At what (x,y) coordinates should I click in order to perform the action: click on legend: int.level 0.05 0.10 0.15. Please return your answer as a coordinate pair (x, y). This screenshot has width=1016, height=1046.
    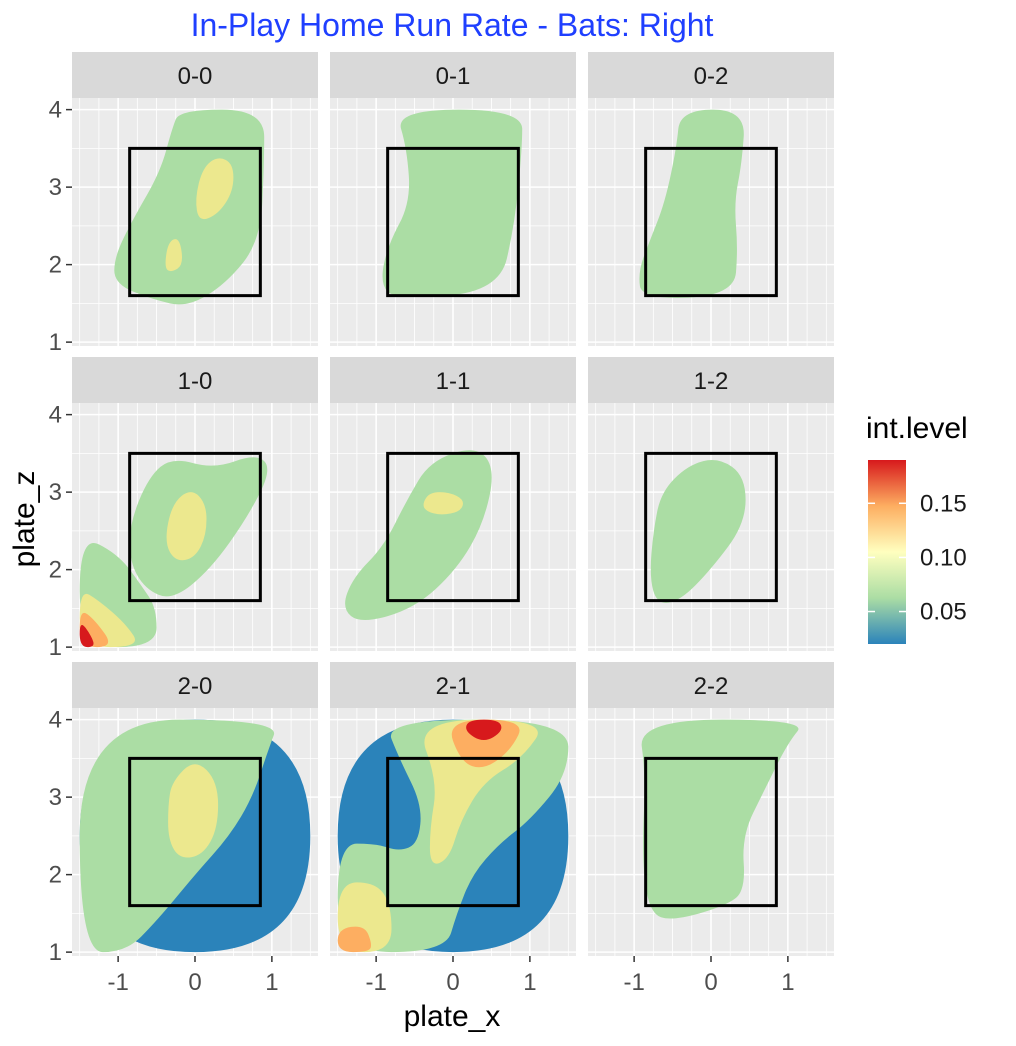
    Looking at the image, I should click on (917, 528).